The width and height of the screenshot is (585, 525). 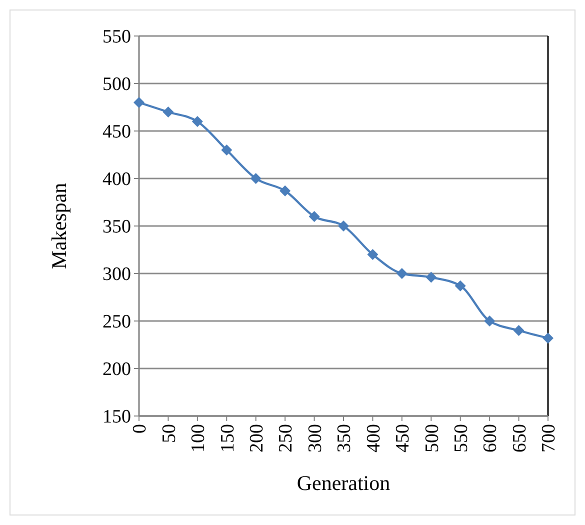 I want to click on x-tick-label: 350, so click(x=345, y=438).